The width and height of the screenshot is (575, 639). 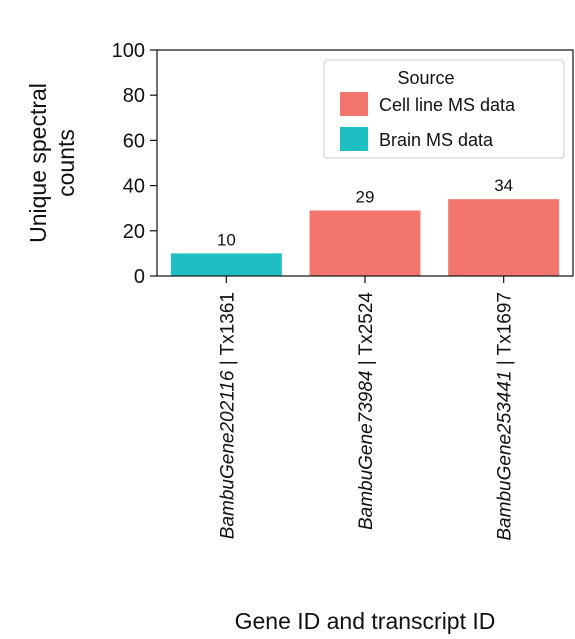 I want to click on y-tick-label: 80, so click(x=134, y=96).